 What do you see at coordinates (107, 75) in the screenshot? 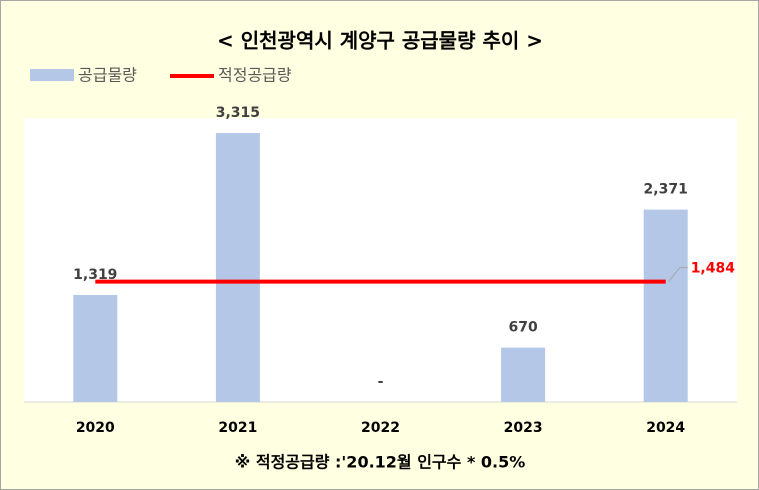
I see `legend-label: 공급물량` at bounding box center [107, 75].